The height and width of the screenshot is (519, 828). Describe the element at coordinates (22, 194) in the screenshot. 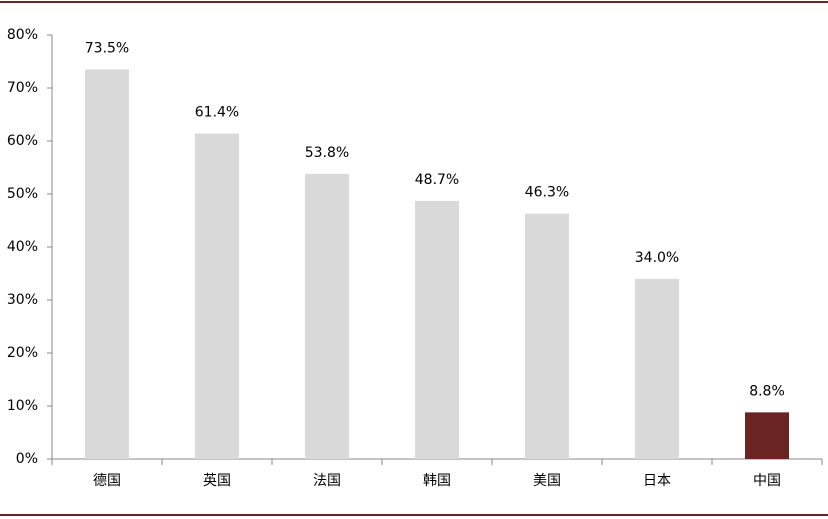

I see `y-tick-label: 50%` at that location.